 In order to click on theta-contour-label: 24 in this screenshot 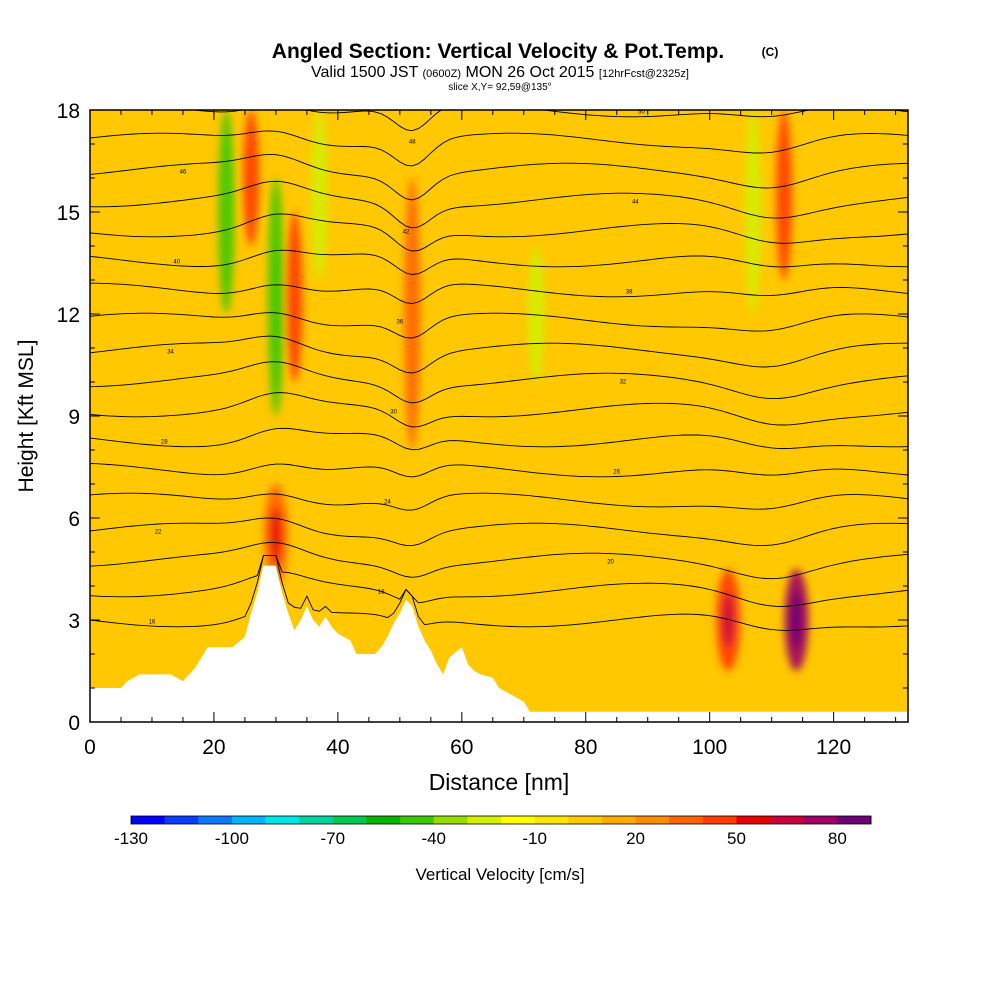, I will do `click(387, 502)`.